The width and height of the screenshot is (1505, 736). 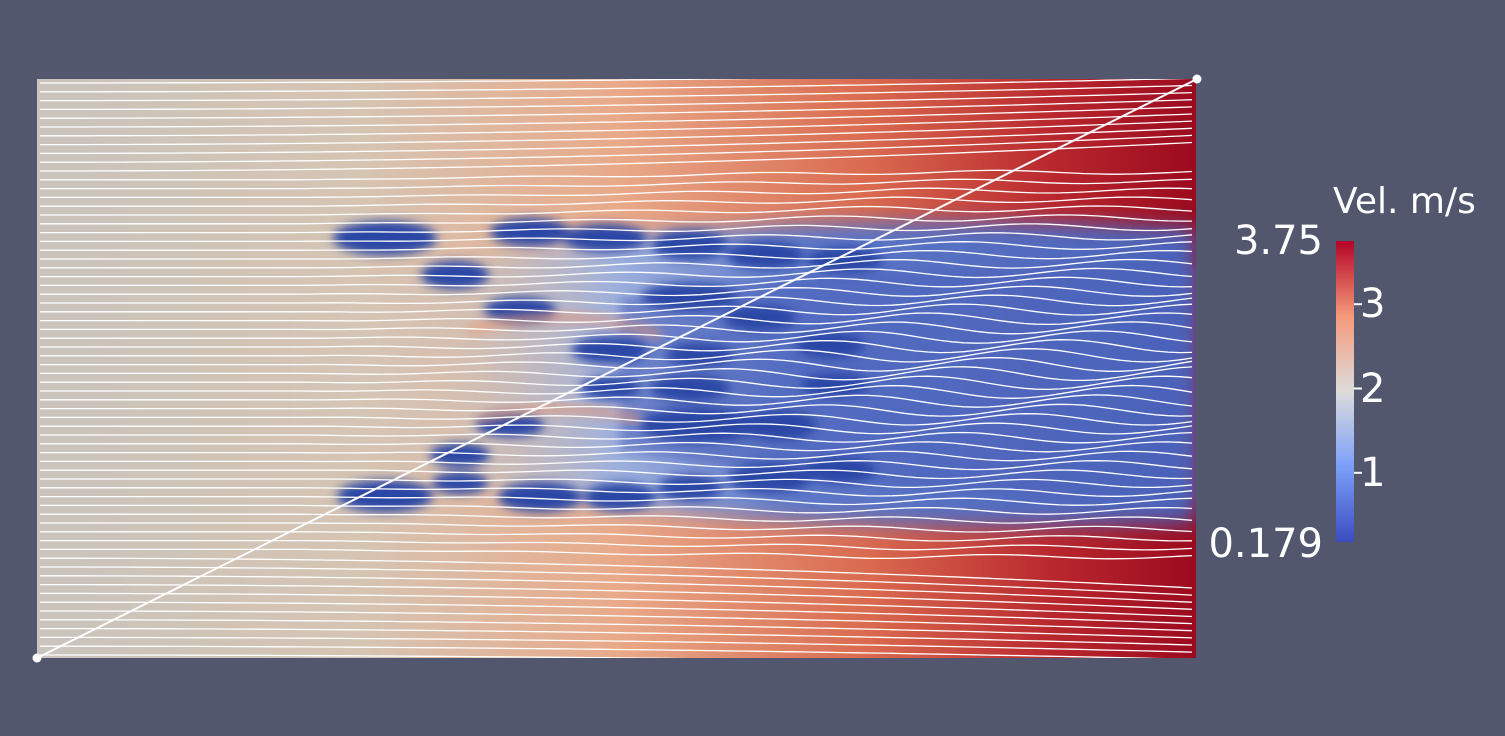 I want to click on probe-line-end-handle, so click(x=1197, y=79).